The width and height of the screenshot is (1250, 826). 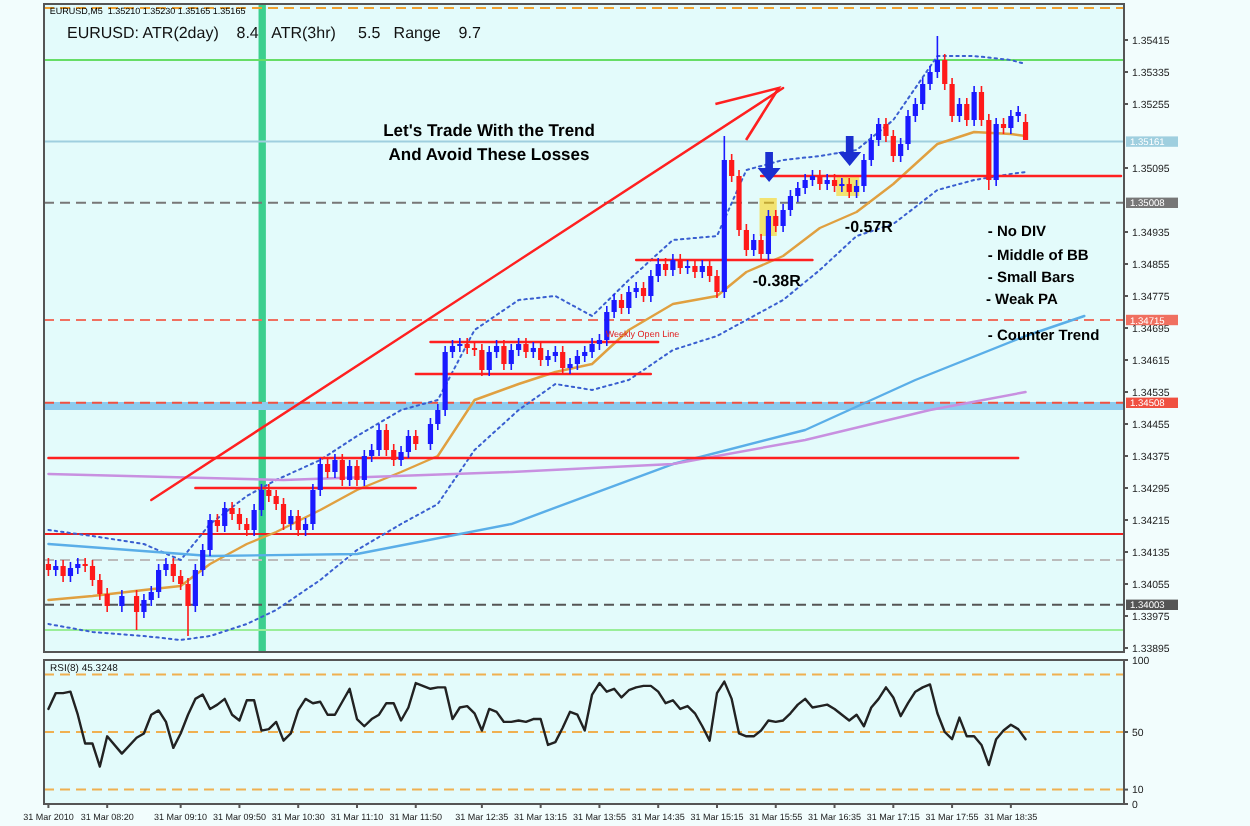 What do you see at coordinates (869, 227) in the screenshot?
I see `annotation: -0.57R` at bounding box center [869, 227].